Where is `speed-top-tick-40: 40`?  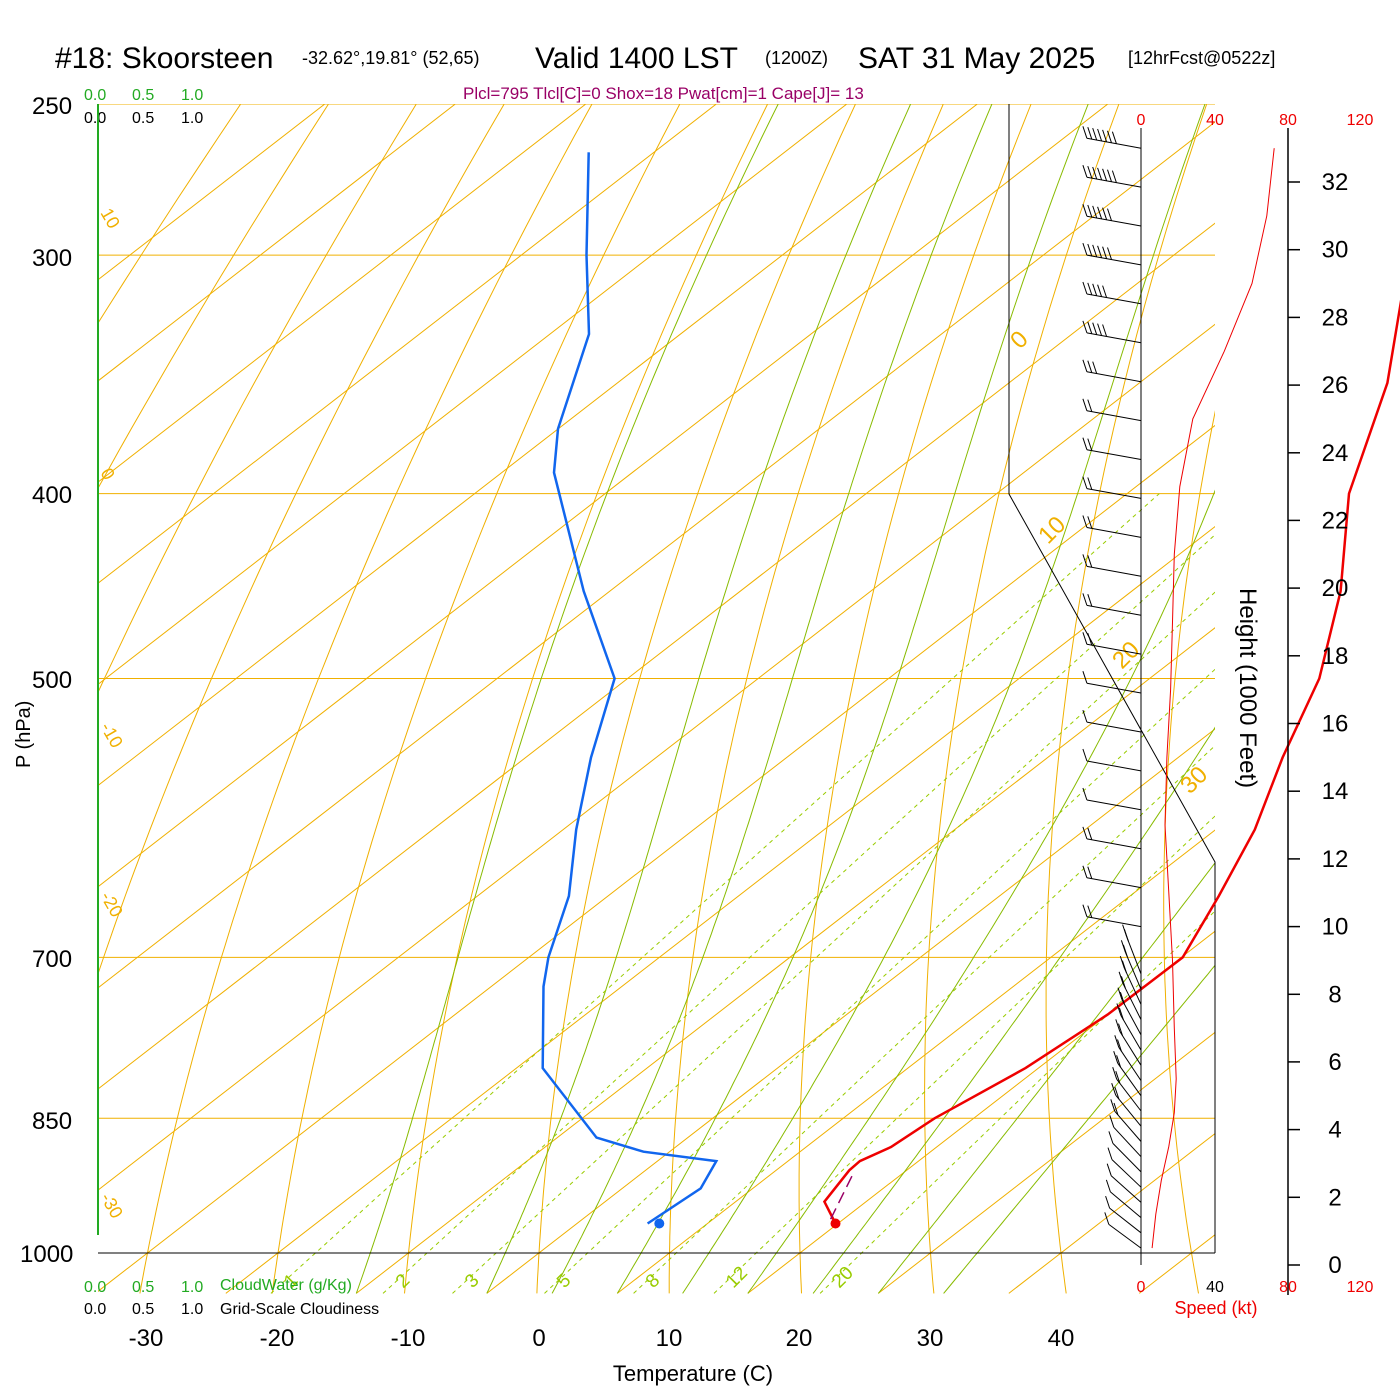
speed-top-tick-40: 40 is located at coordinates (1215, 120).